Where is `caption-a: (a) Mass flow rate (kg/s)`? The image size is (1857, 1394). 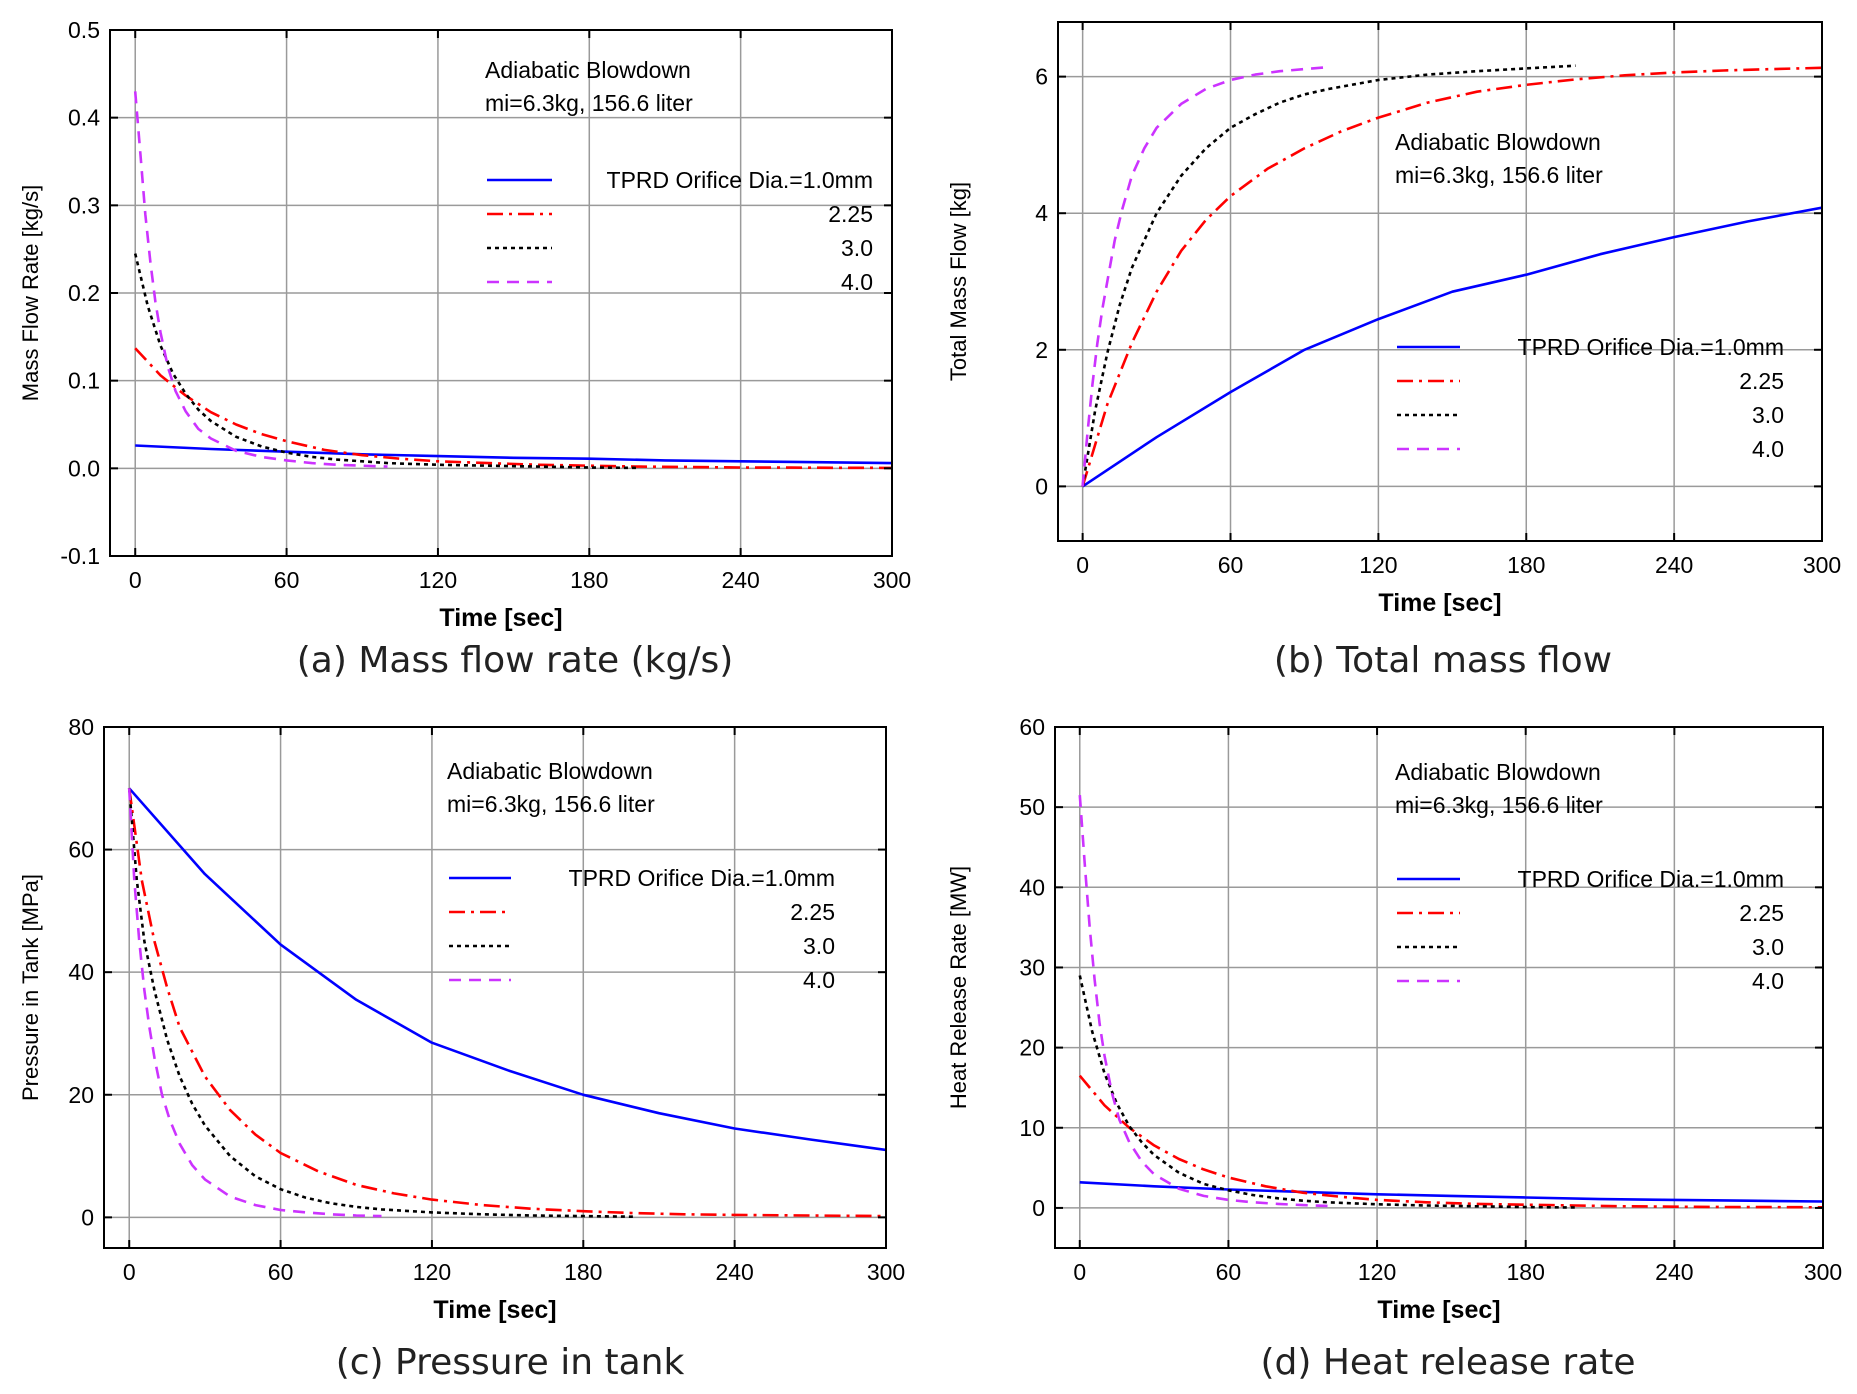
caption-a: (a) Mass flow rate (kg/s) is located at coordinates (515, 660).